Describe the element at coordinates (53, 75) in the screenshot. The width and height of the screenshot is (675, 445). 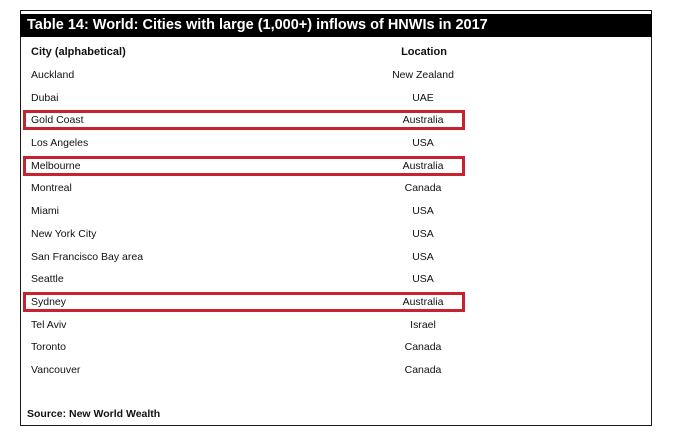
I see `city-cell: Auckland` at that location.